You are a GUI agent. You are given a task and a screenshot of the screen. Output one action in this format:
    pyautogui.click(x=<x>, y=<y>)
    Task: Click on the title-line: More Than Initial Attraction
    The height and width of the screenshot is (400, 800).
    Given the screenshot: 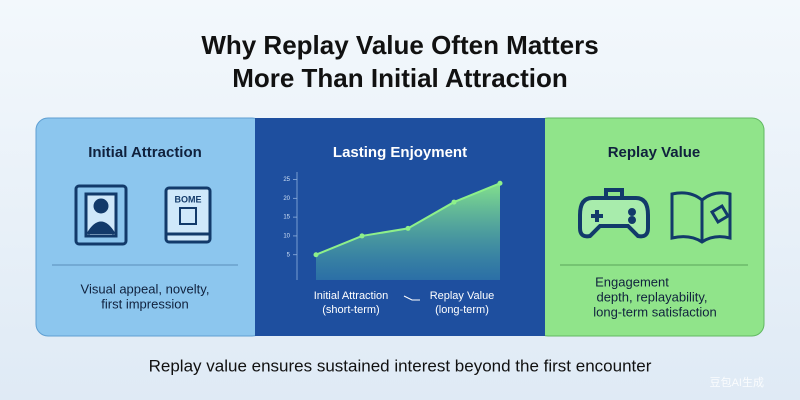 What is the action you would take?
    pyautogui.click(x=400, y=78)
    